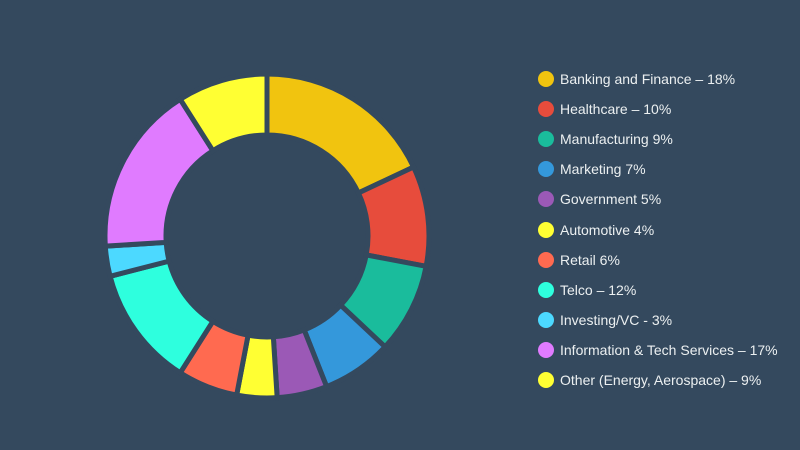 The image size is (800, 450). What do you see at coordinates (616, 109) in the screenshot?
I see `legend-label: Healthcare – 10%` at bounding box center [616, 109].